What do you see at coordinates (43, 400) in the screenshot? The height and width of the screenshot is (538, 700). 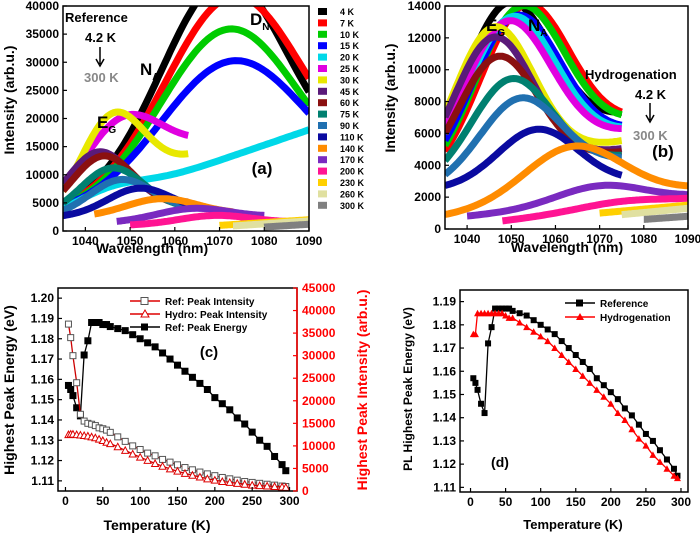 I see `y-tick-label: 1.15` at bounding box center [43, 400].